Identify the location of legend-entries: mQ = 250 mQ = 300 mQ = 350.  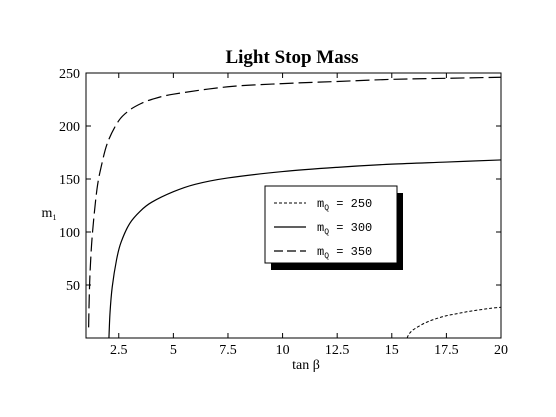
(323, 229).